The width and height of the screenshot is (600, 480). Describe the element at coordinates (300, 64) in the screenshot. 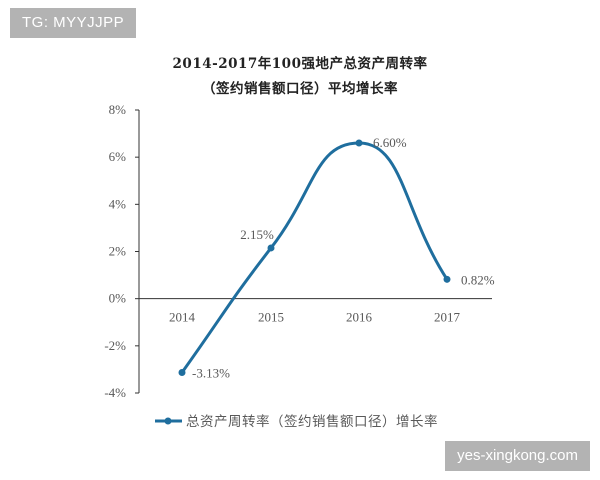

I see `chart-title: 2014-2017年100强地产总资产周转率` at that location.